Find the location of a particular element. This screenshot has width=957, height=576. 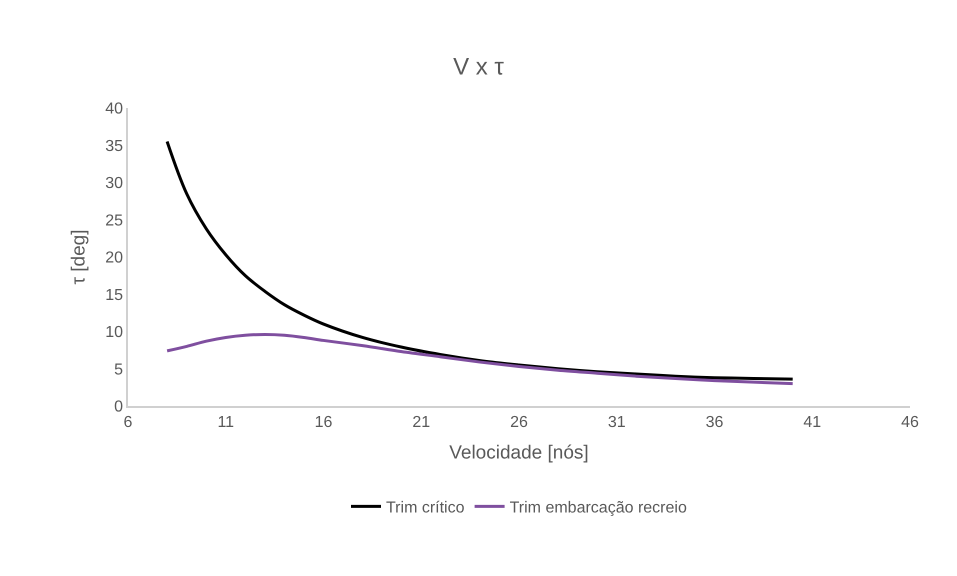

x-tick-label: 21 is located at coordinates (421, 422).